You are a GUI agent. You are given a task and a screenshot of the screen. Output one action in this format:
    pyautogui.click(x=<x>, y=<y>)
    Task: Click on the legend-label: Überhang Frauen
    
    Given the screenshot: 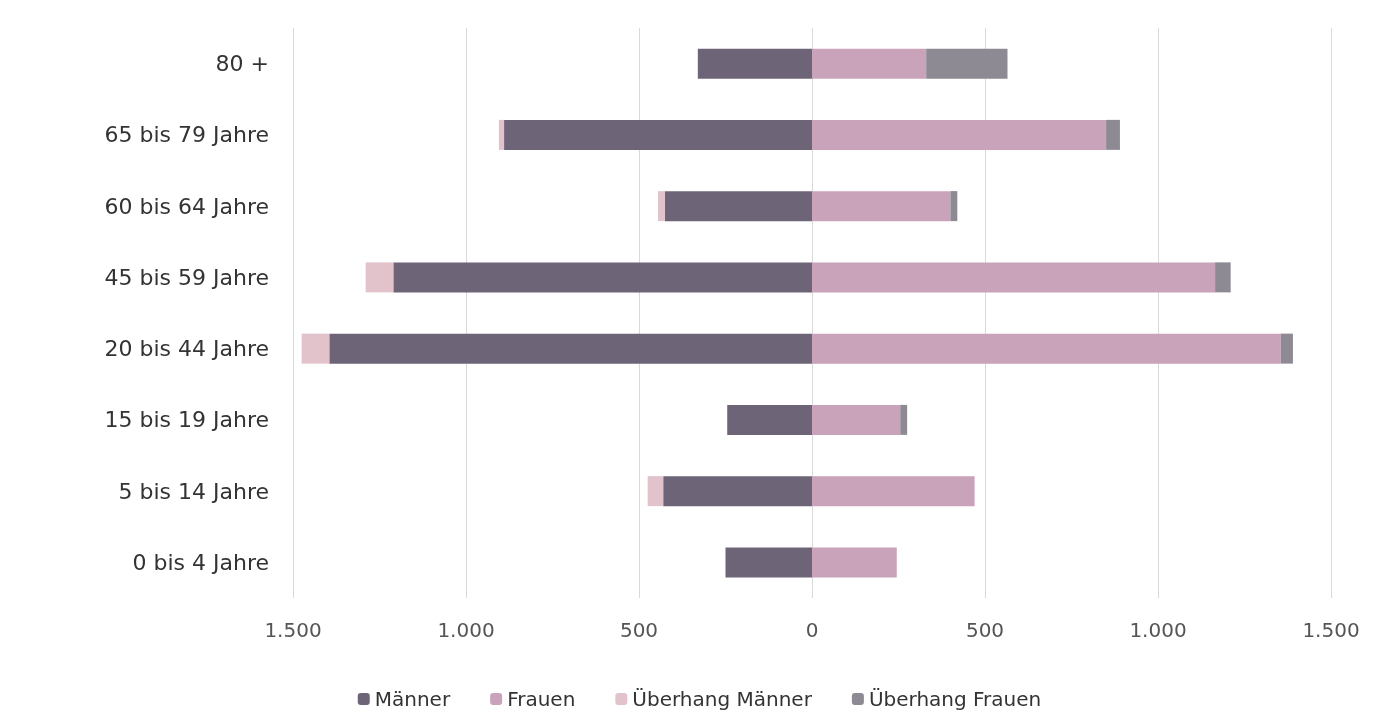 What is the action you would take?
    pyautogui.click(x=955, y=699)
    